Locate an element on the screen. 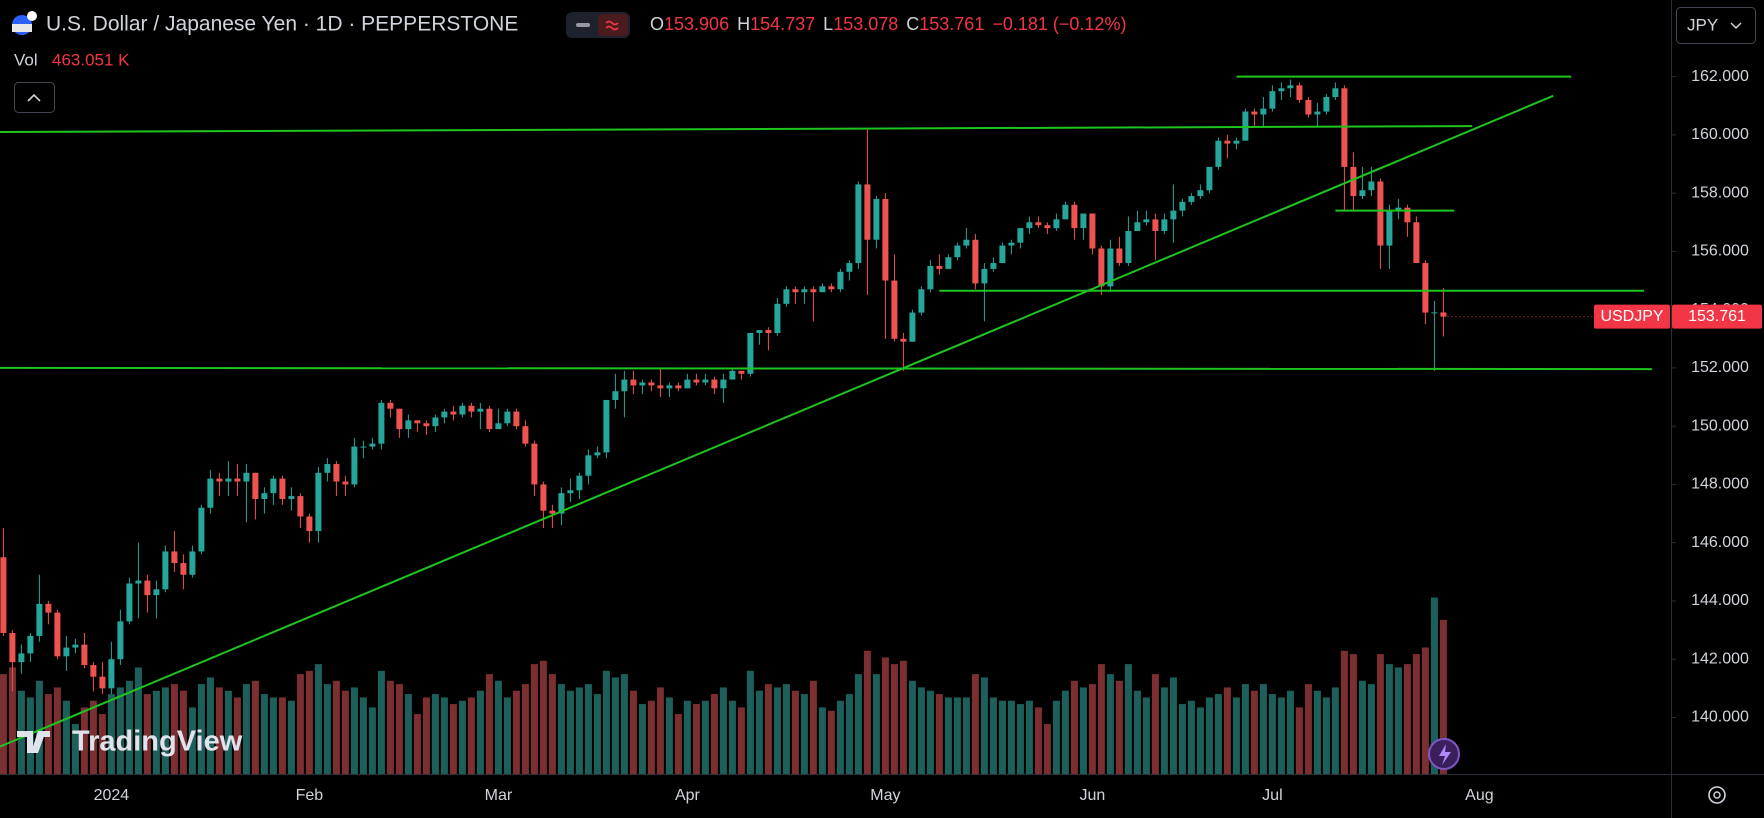 The image size is (1764, 818). collapse-chevron is located at coordinates (34, 97).